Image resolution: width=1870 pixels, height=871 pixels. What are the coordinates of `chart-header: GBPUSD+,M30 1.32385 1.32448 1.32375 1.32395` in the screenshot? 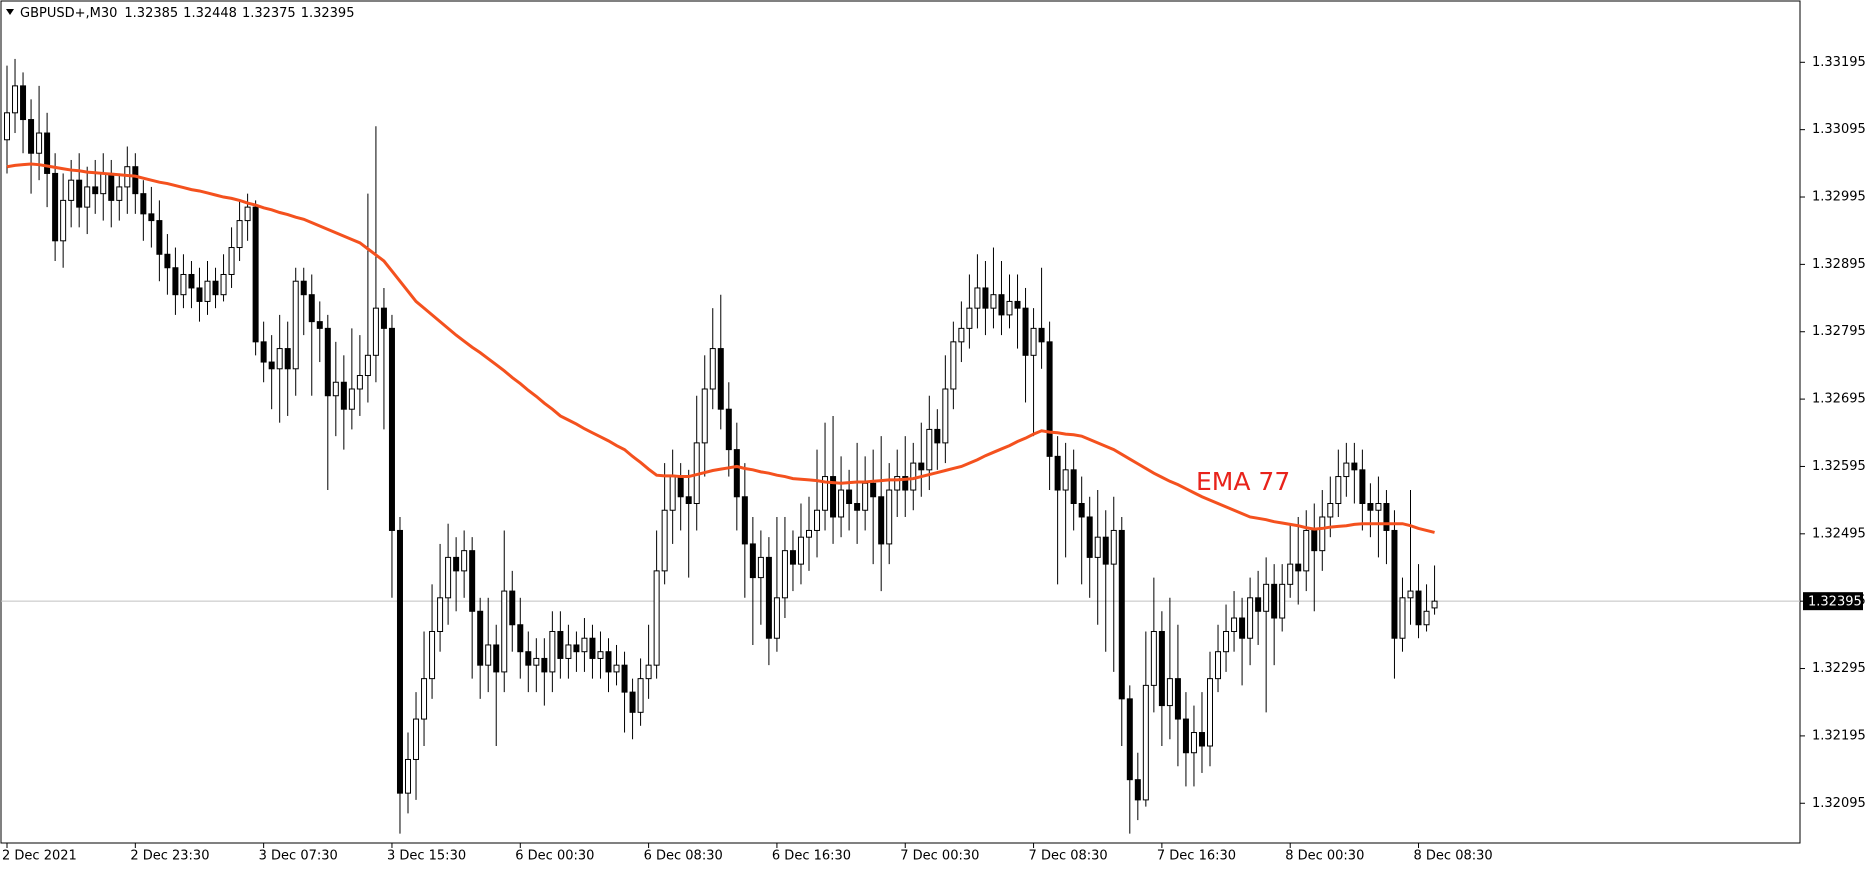 It's located at (187, 13).